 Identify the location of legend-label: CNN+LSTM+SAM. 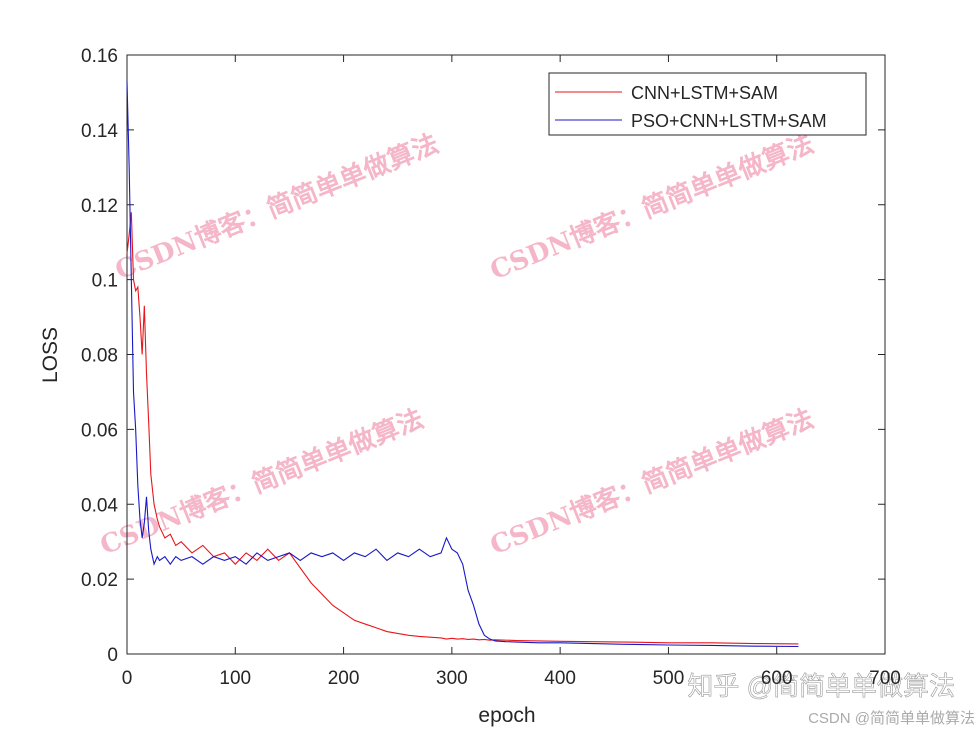
(704, 93).